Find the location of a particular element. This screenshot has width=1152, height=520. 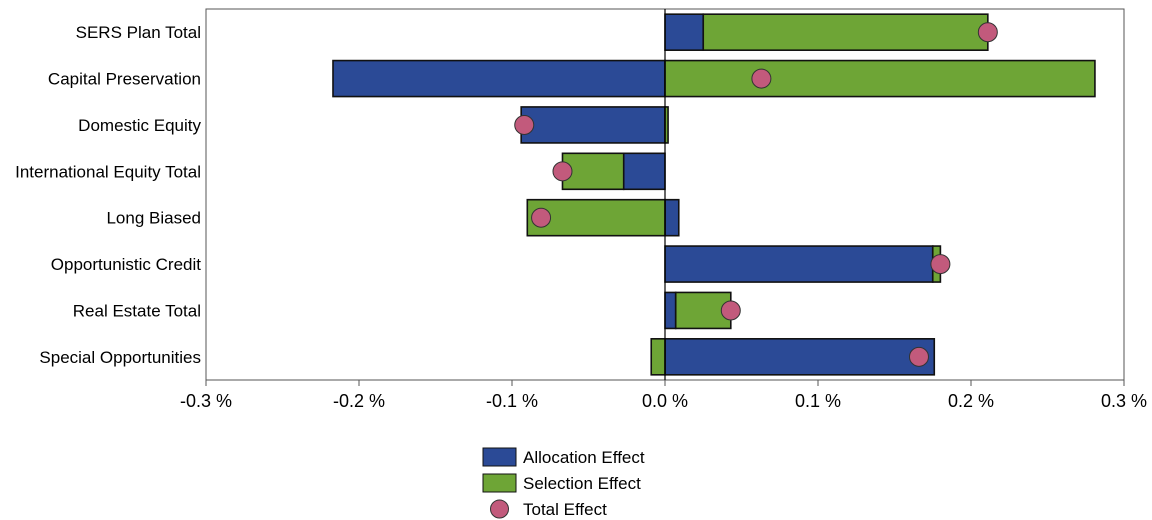

category-label: International Equity Total is located at coordinates (108, 171).